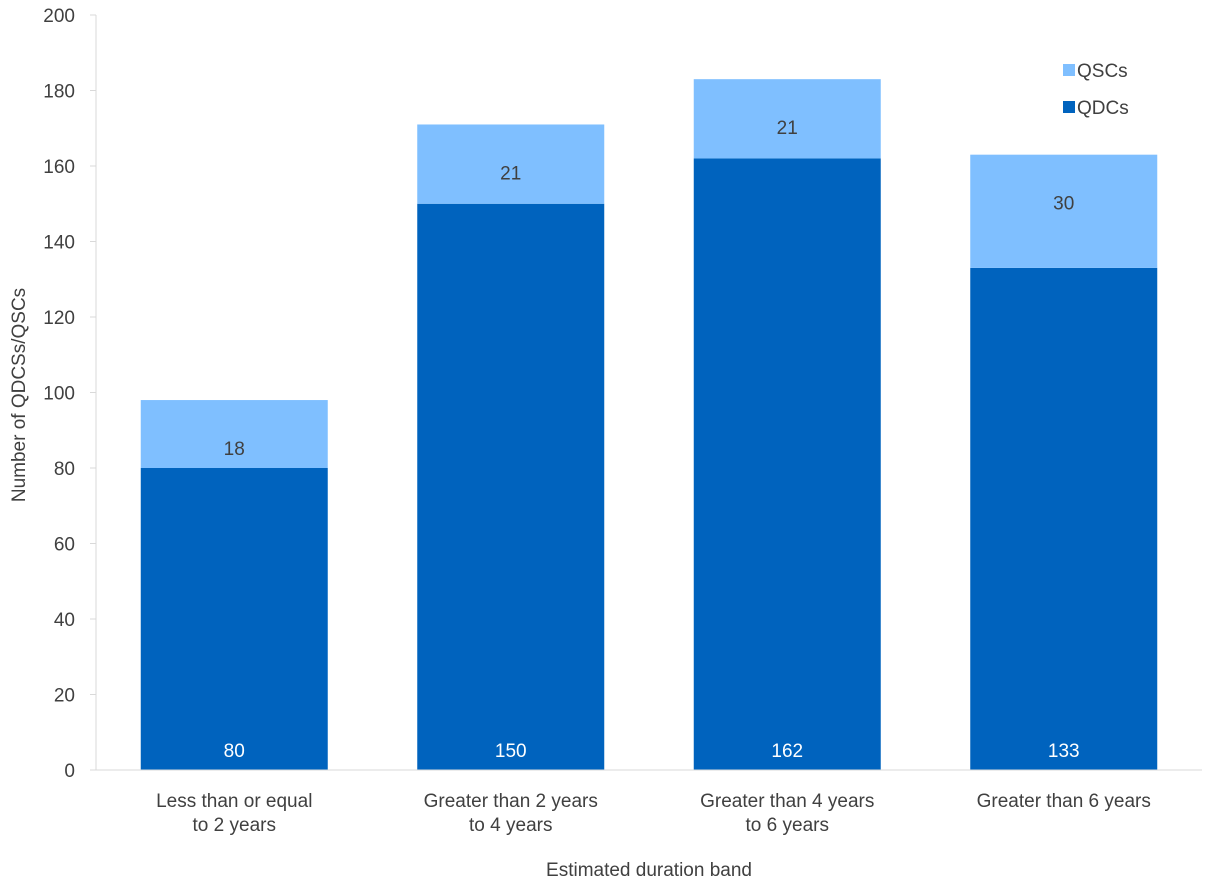  Describe the element at coordinates (787, 751) in the screenshot. I see `data-label-qdcs: 162` at that location.